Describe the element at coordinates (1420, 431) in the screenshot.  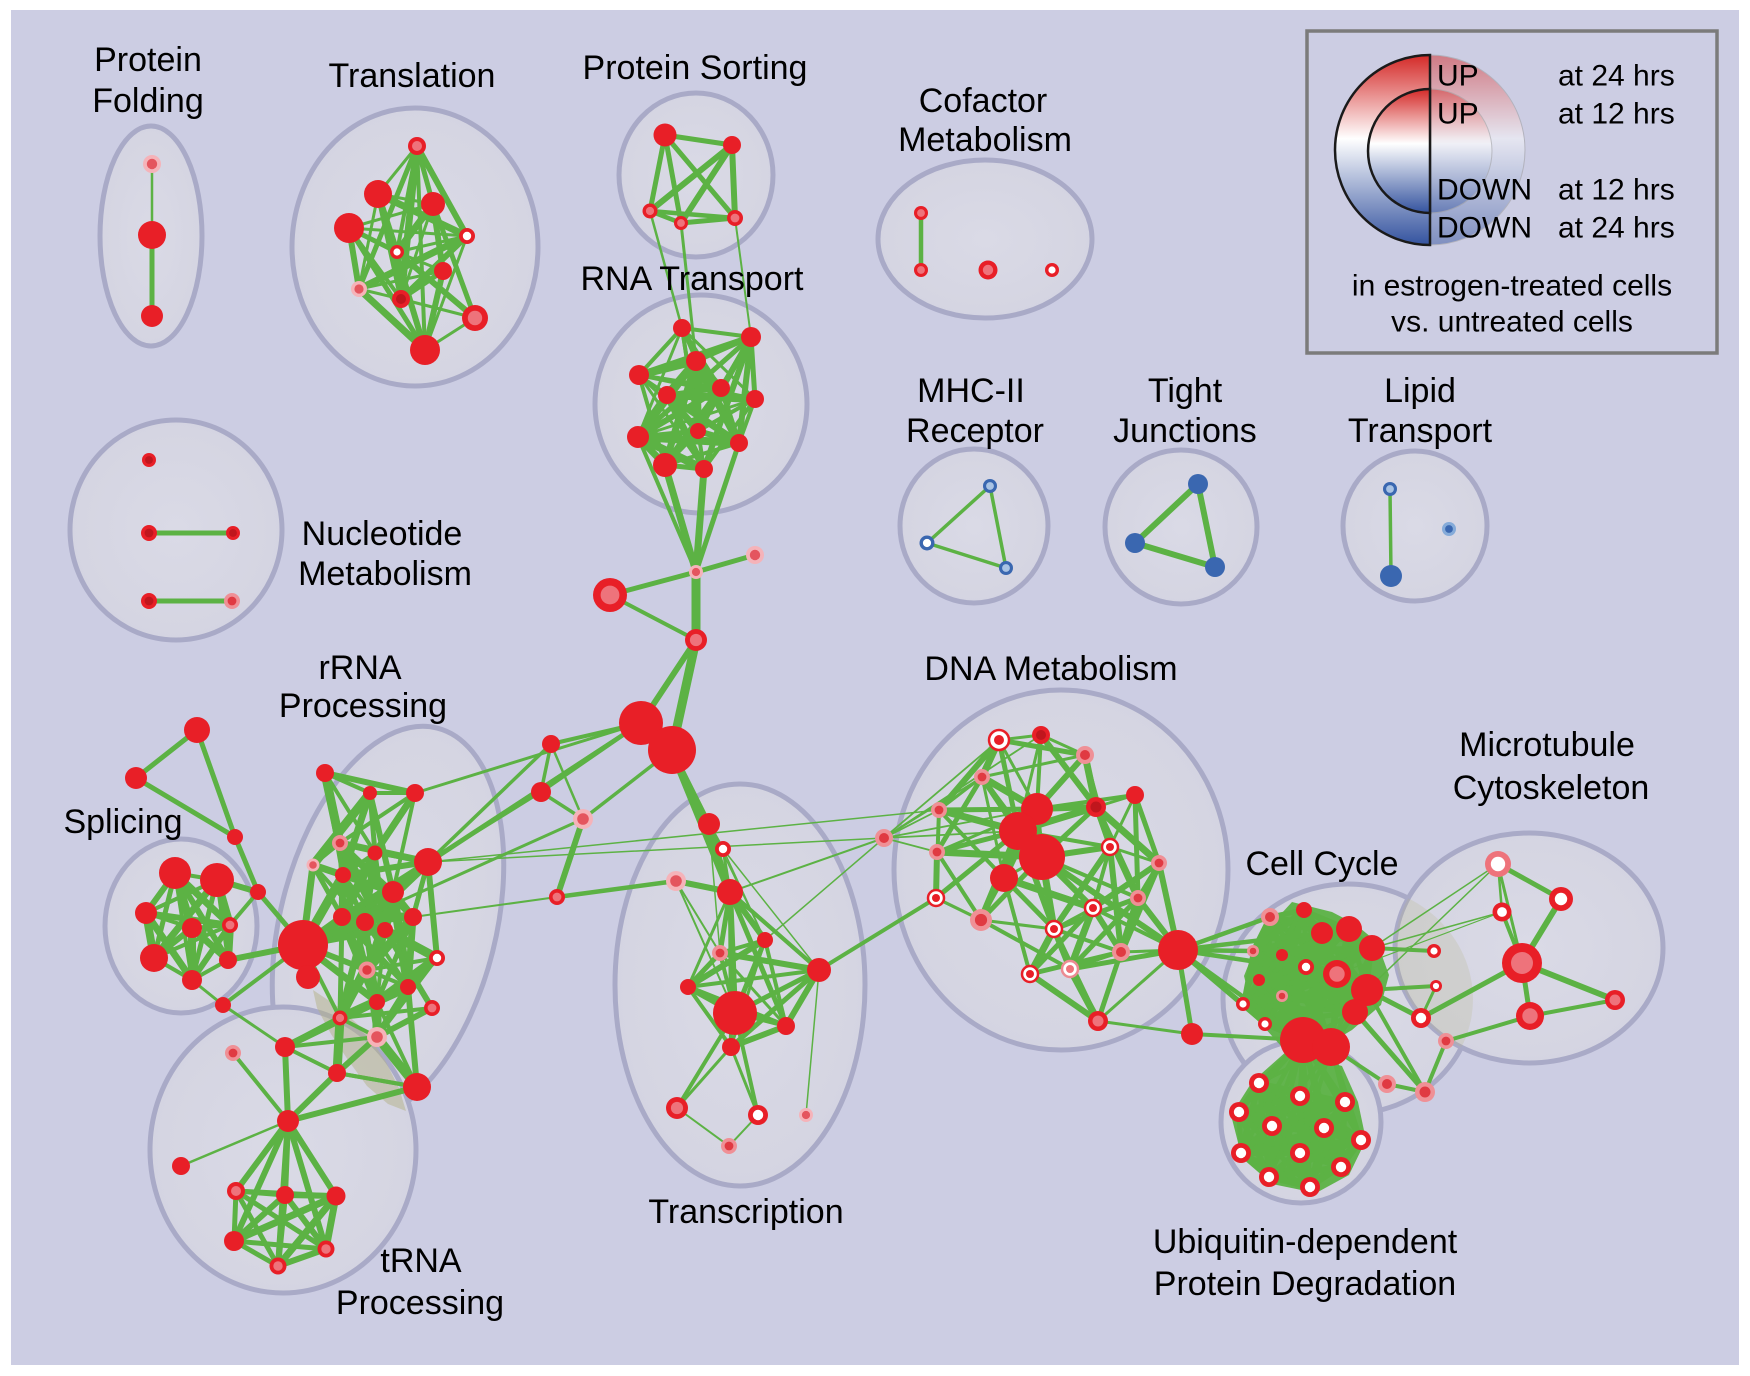
I see `svg-text: Transport` at that location.